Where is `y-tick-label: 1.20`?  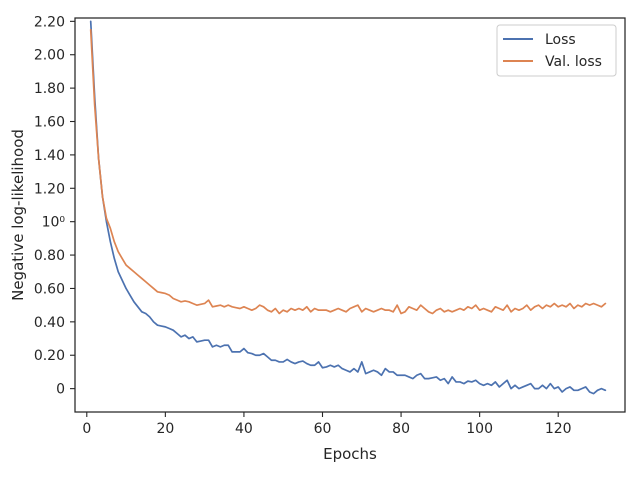 y-tick-label: 1.20 is located at coordinates (49, 189).